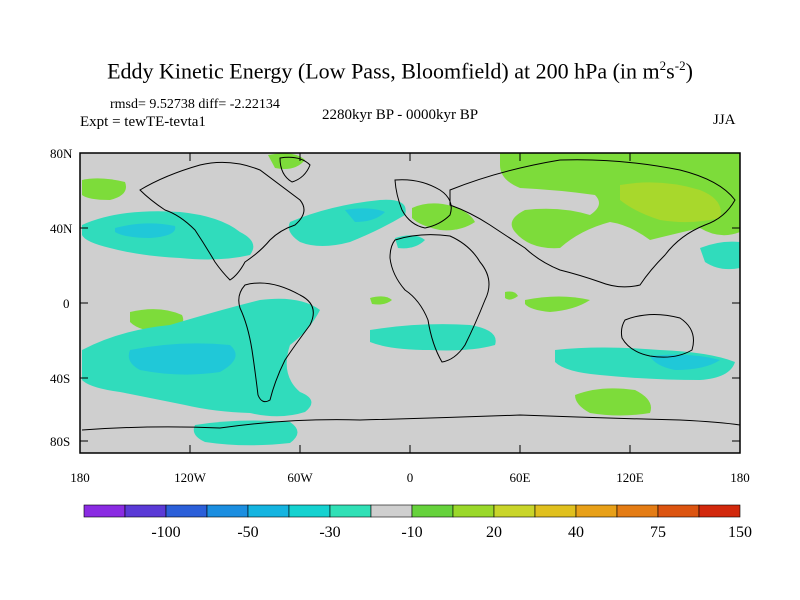 This screenshot has width=800, height=600. What do you see at coordinates (411, 422) in the screenshot?
I see `coastline-antarctica` at bounding box center [411, 422].